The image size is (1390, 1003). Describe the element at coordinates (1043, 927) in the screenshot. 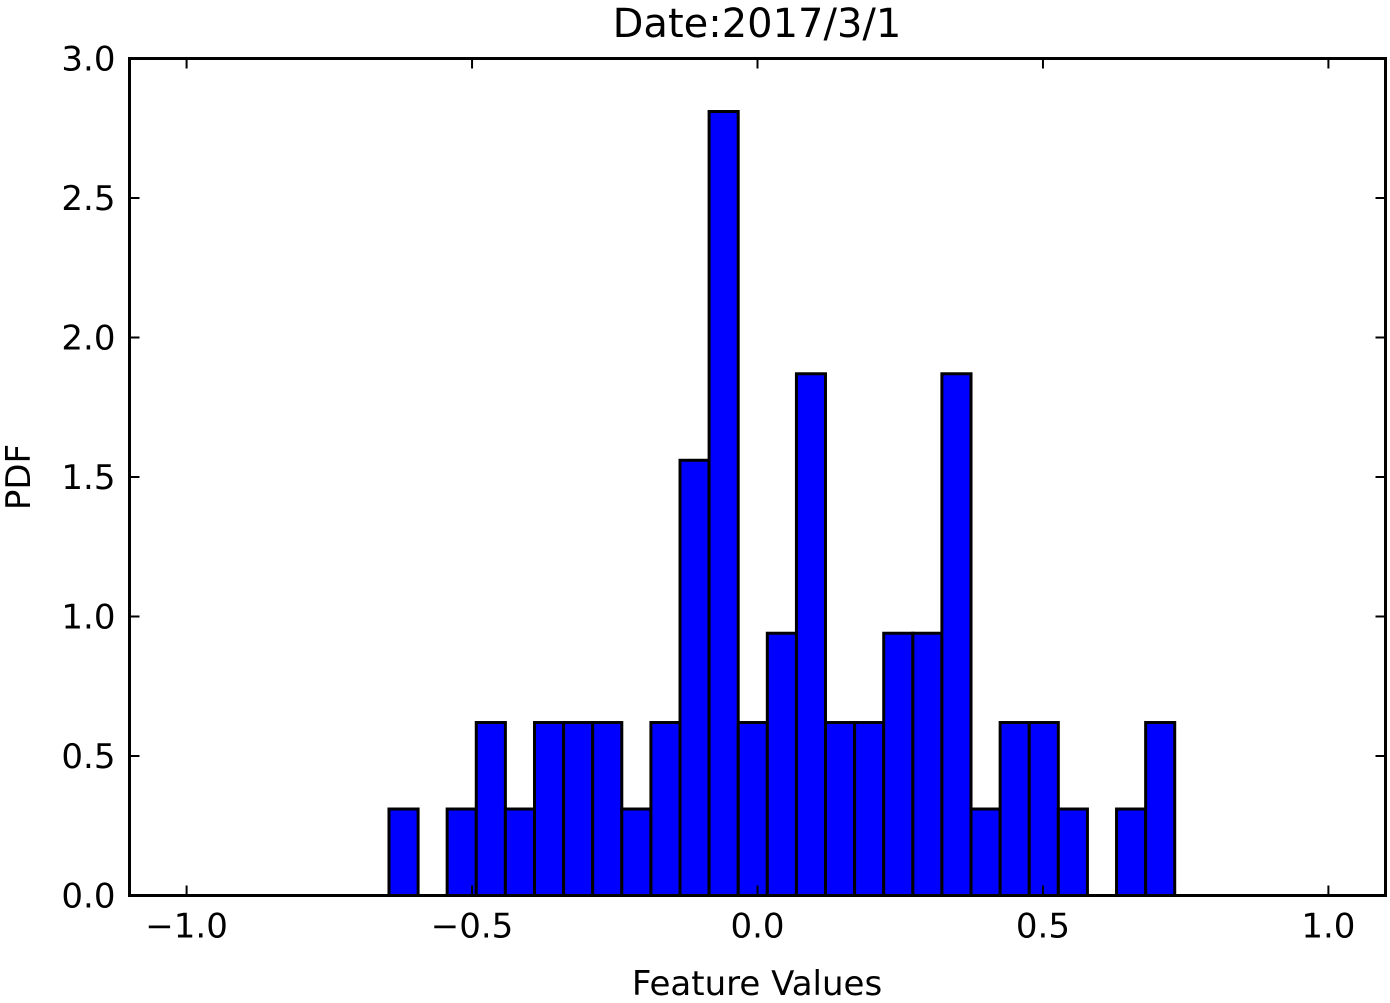

I see `x-tick-label-3: 0.5` at that location.